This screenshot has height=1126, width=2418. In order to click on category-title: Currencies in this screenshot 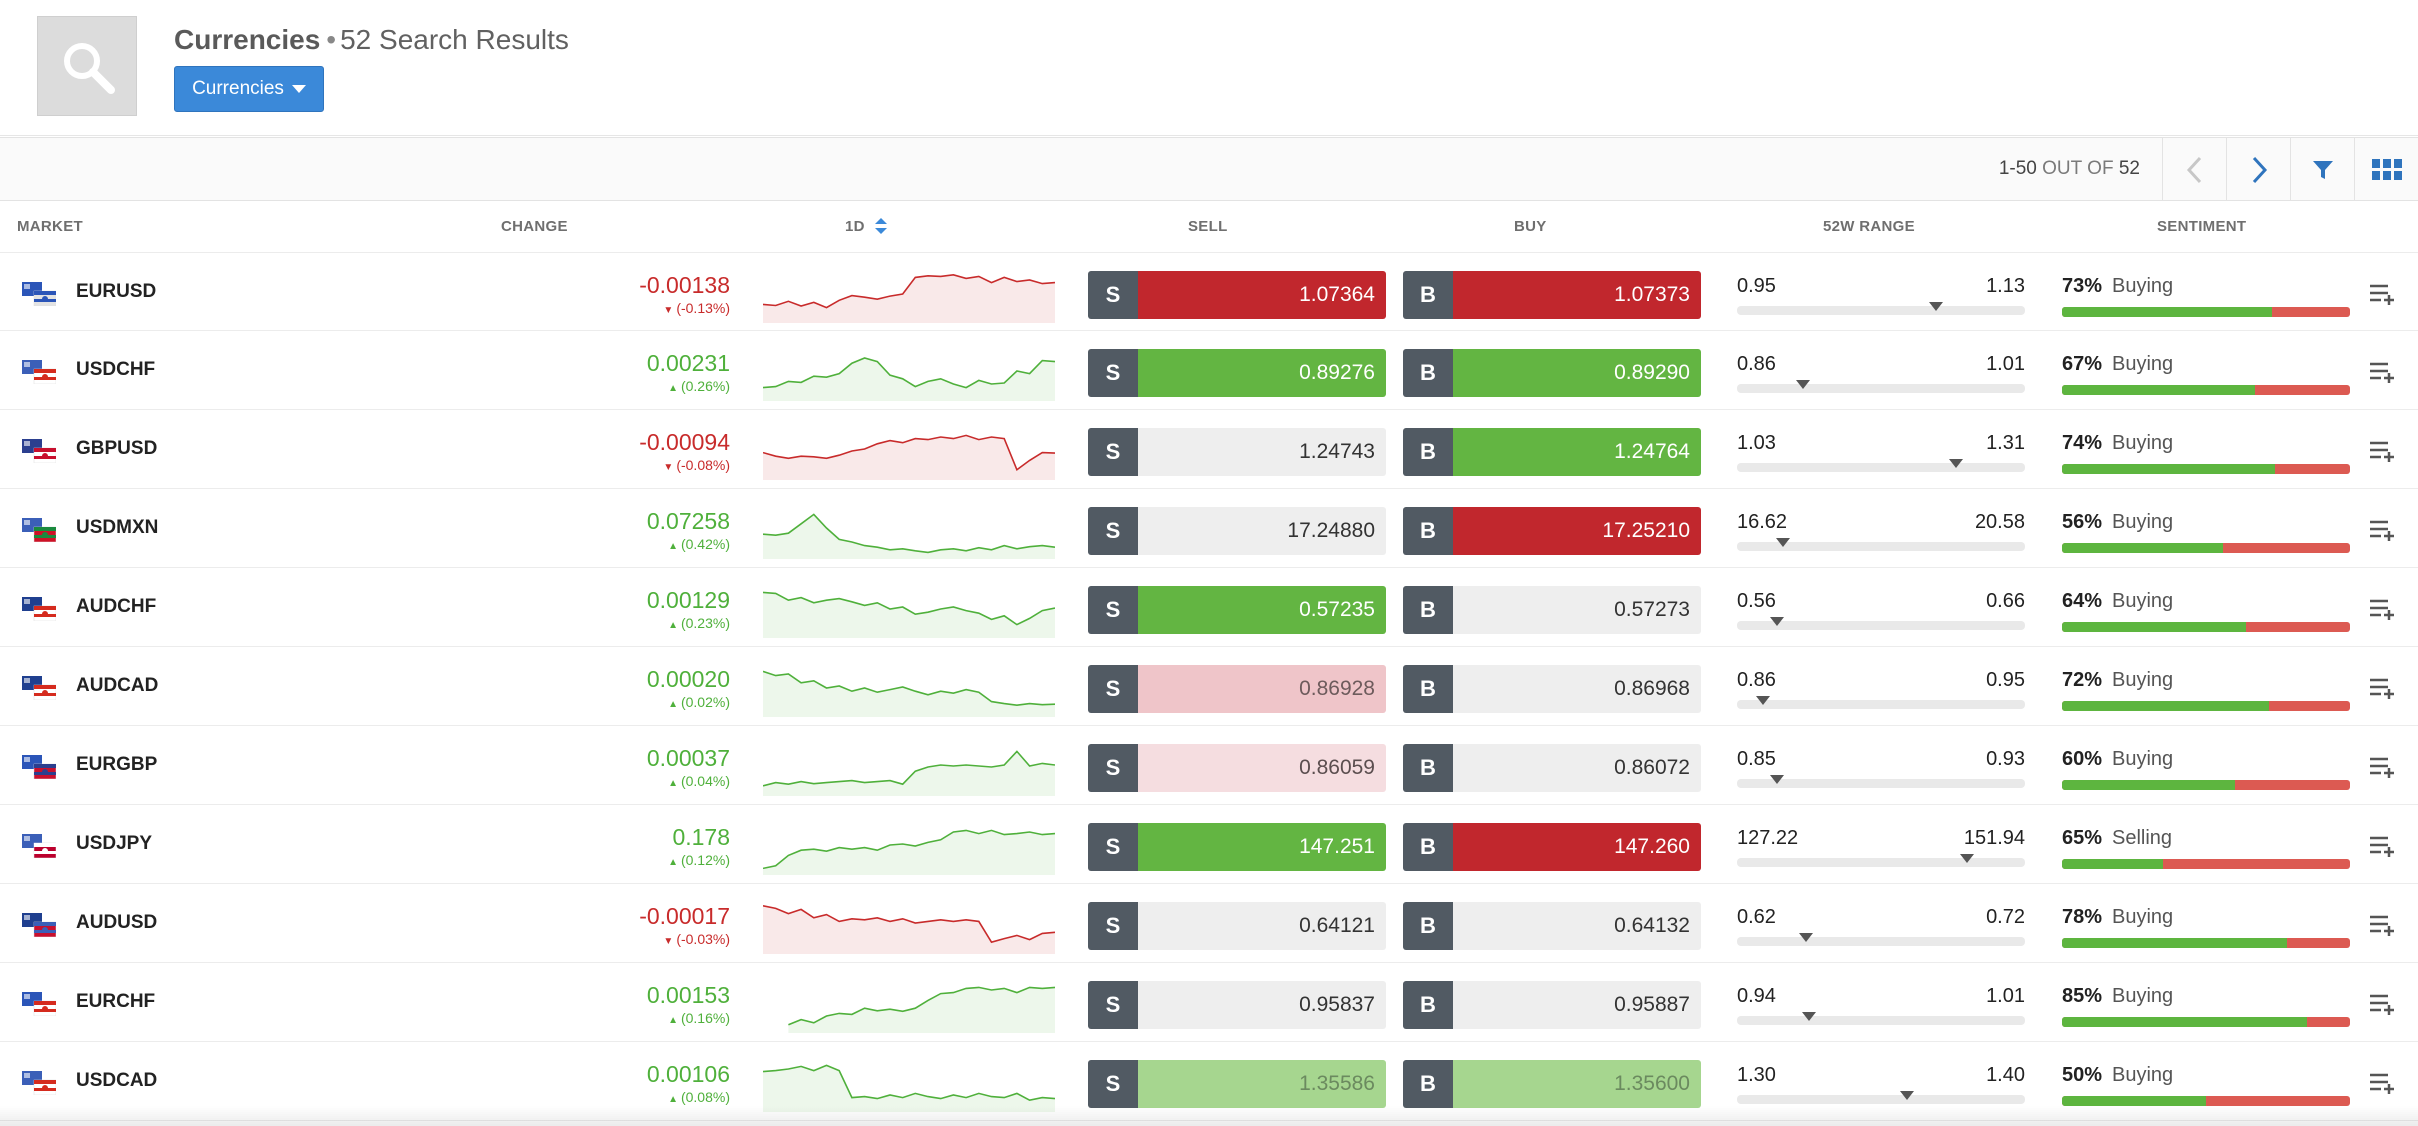, I will do `click(247, 39)`.